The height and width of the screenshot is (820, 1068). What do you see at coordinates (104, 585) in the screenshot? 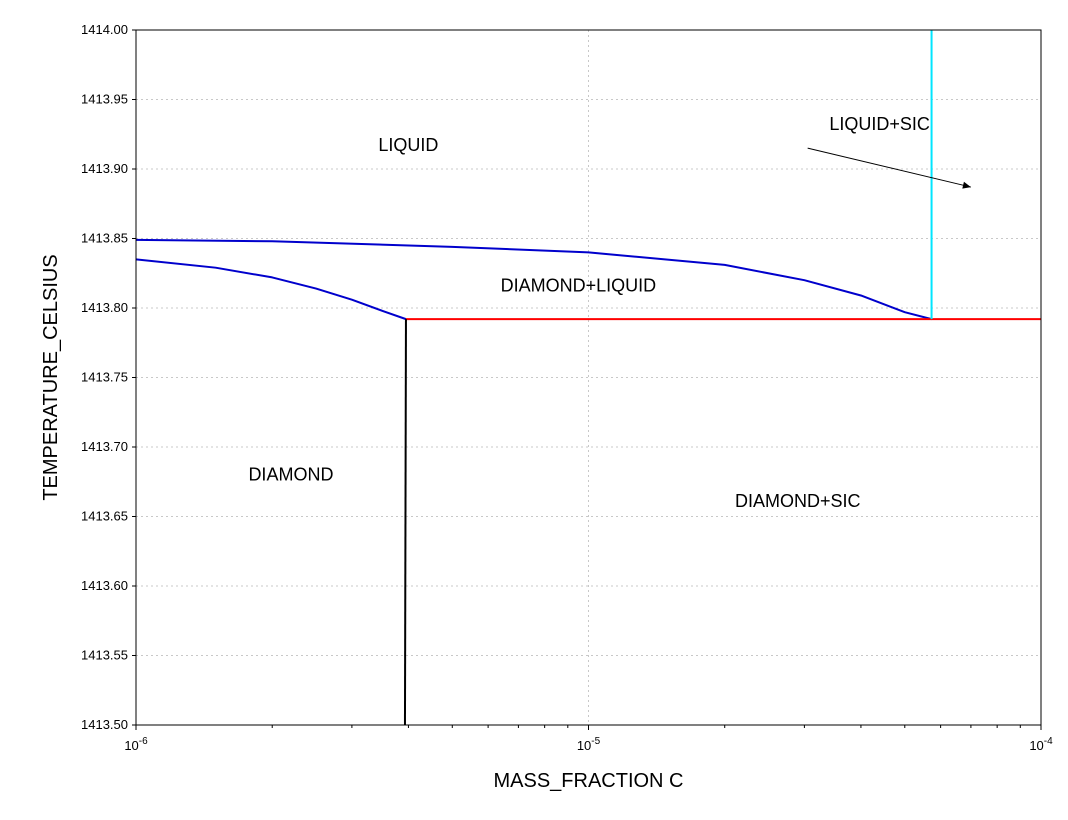
I see `y-tick-label: 1413.60` at bounding box center [104, 585].